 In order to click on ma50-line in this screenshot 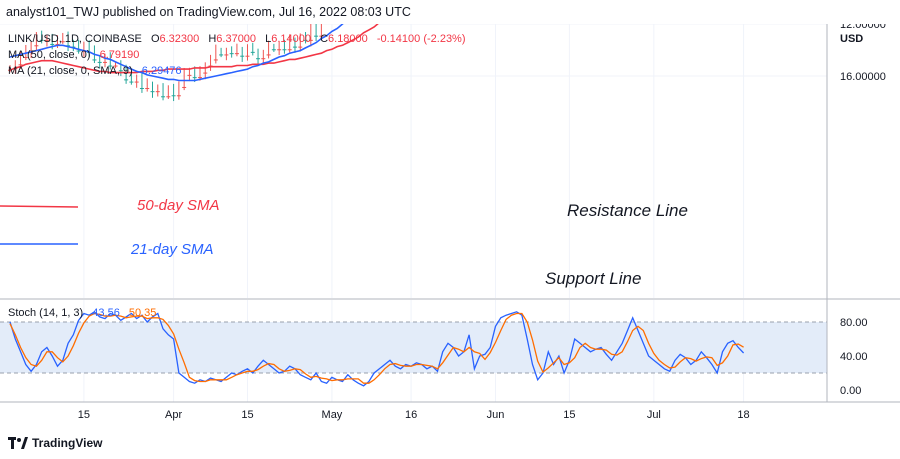, I will do `click(194, 49)`.